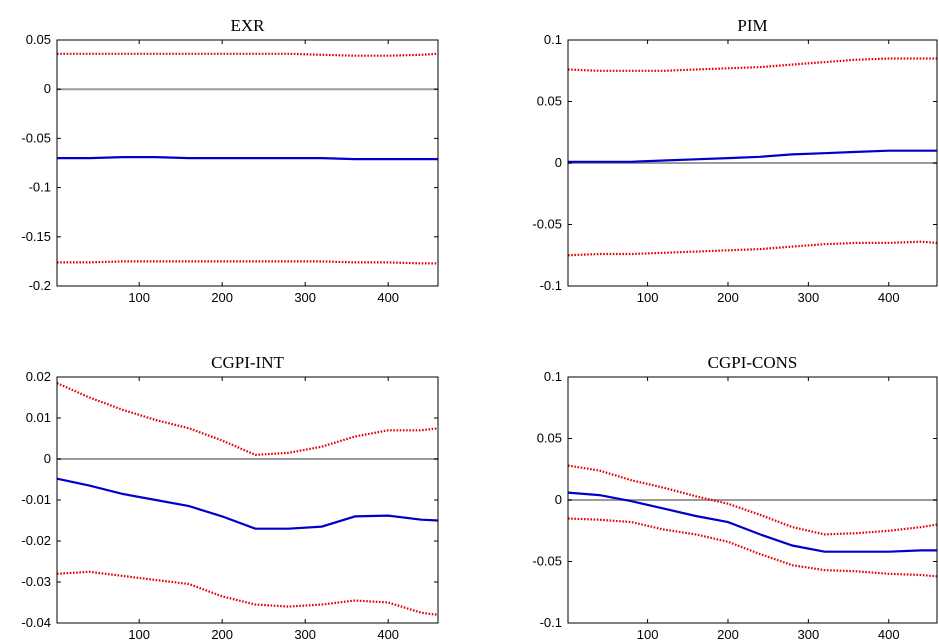 Image resolution: width=939 pixels, height=643 pixels. Describe the element at coordinates (248, 54) in the screenshot. I see `series-upper-exr` at that location.